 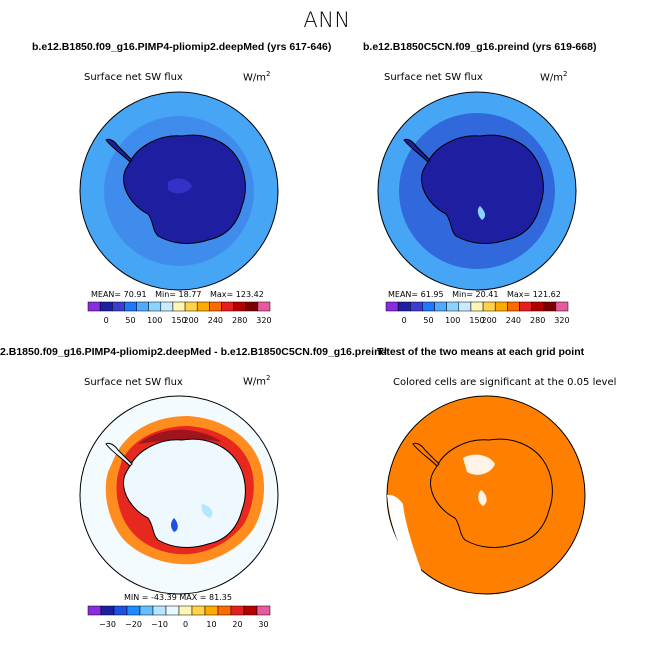 What do you see at coordinates (180, 436) in the screenshot?
I see `panel-3-max-band` at bounding box center [180, 436].